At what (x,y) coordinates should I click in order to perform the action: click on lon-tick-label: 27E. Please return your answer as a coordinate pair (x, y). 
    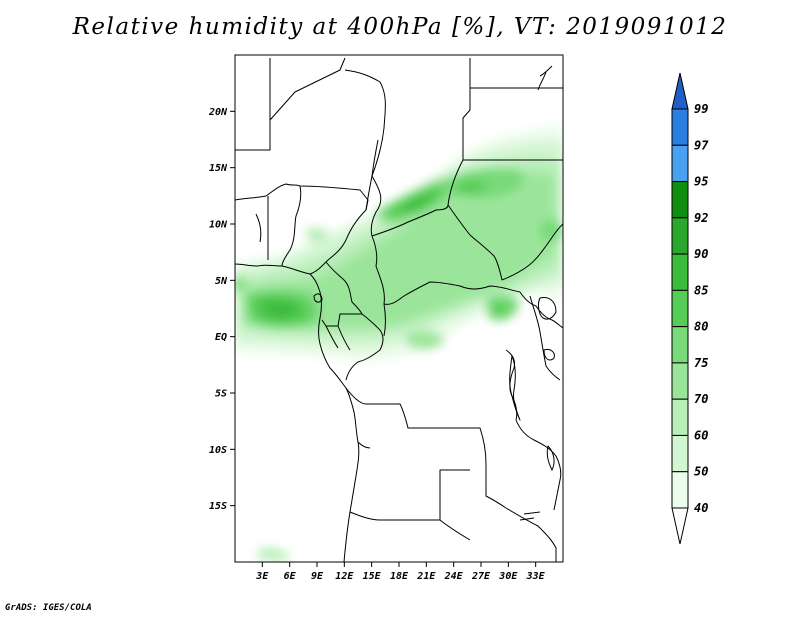
    Looking at the image, I should click on (481, 576).